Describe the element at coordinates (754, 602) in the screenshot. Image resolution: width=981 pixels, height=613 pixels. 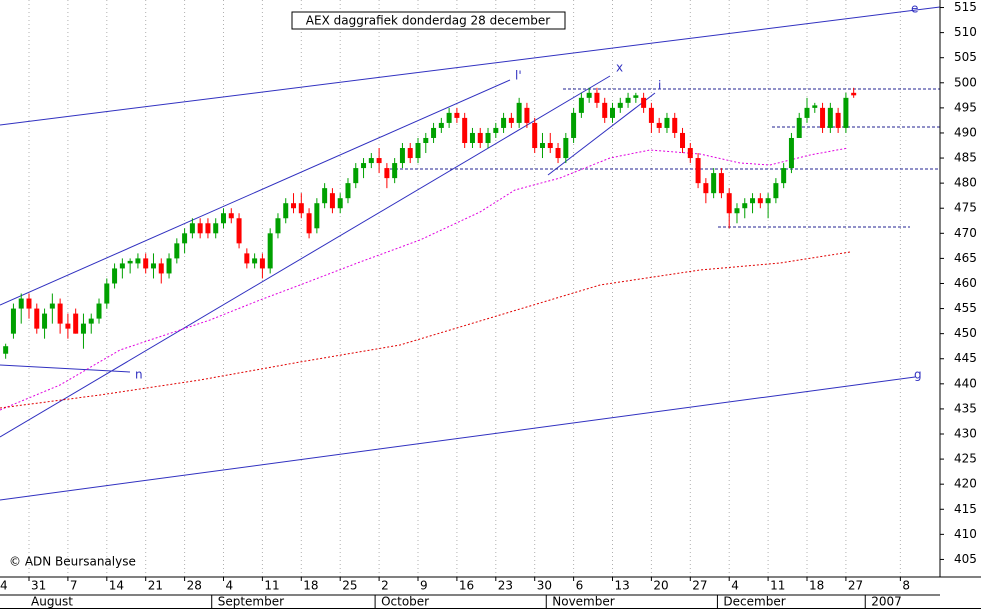
I see `month-label: December` at that location.